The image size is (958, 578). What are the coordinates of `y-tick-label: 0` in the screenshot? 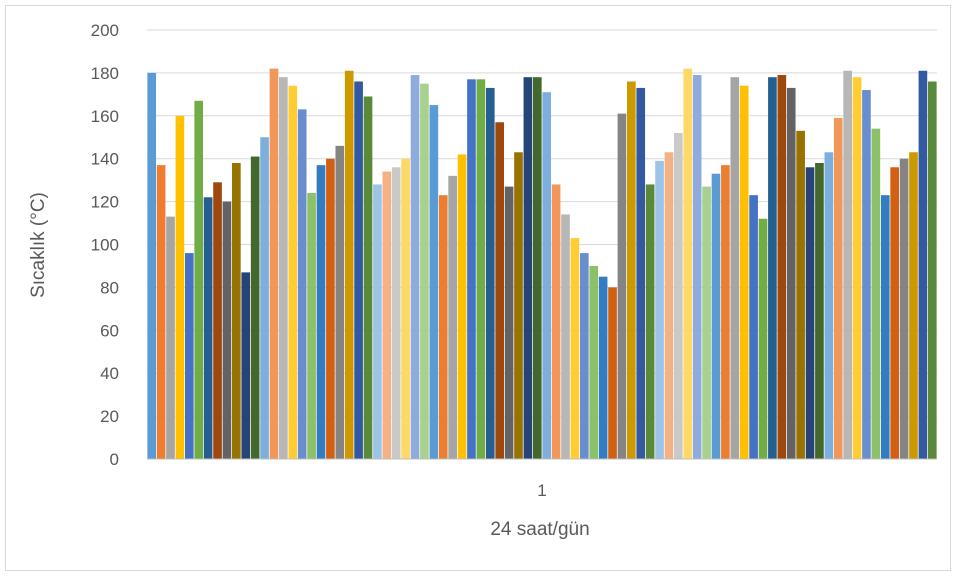 It's located at (114, 459).